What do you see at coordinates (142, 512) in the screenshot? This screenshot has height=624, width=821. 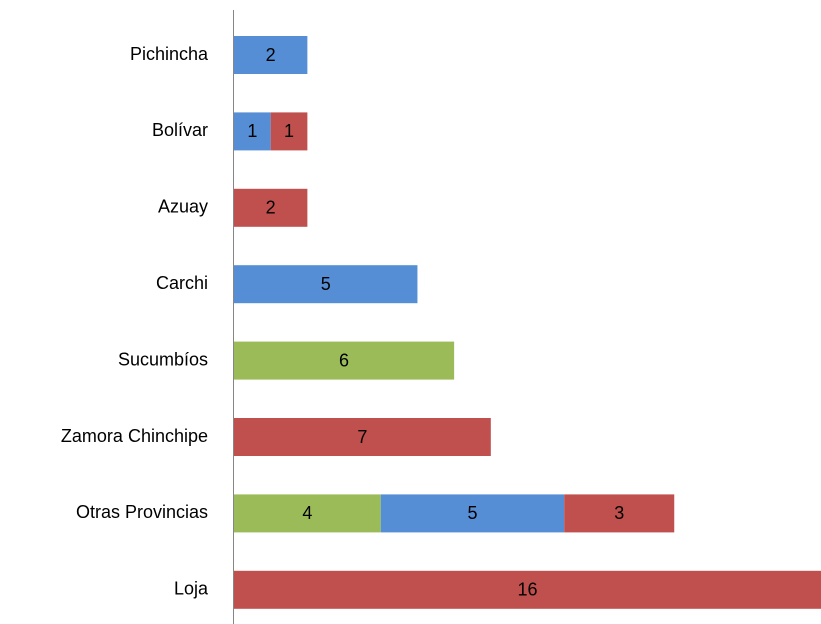 I see `y-tick-label: Otras Provincias` at bounding box center [142, 512].